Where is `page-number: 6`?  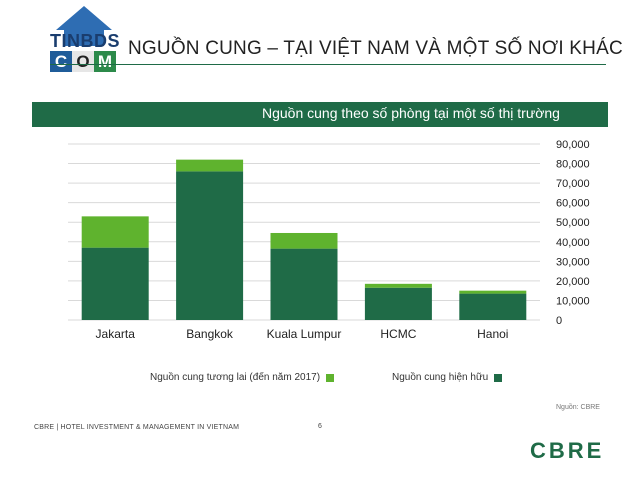
page-number: 6 is located at coordinates (320, 426).